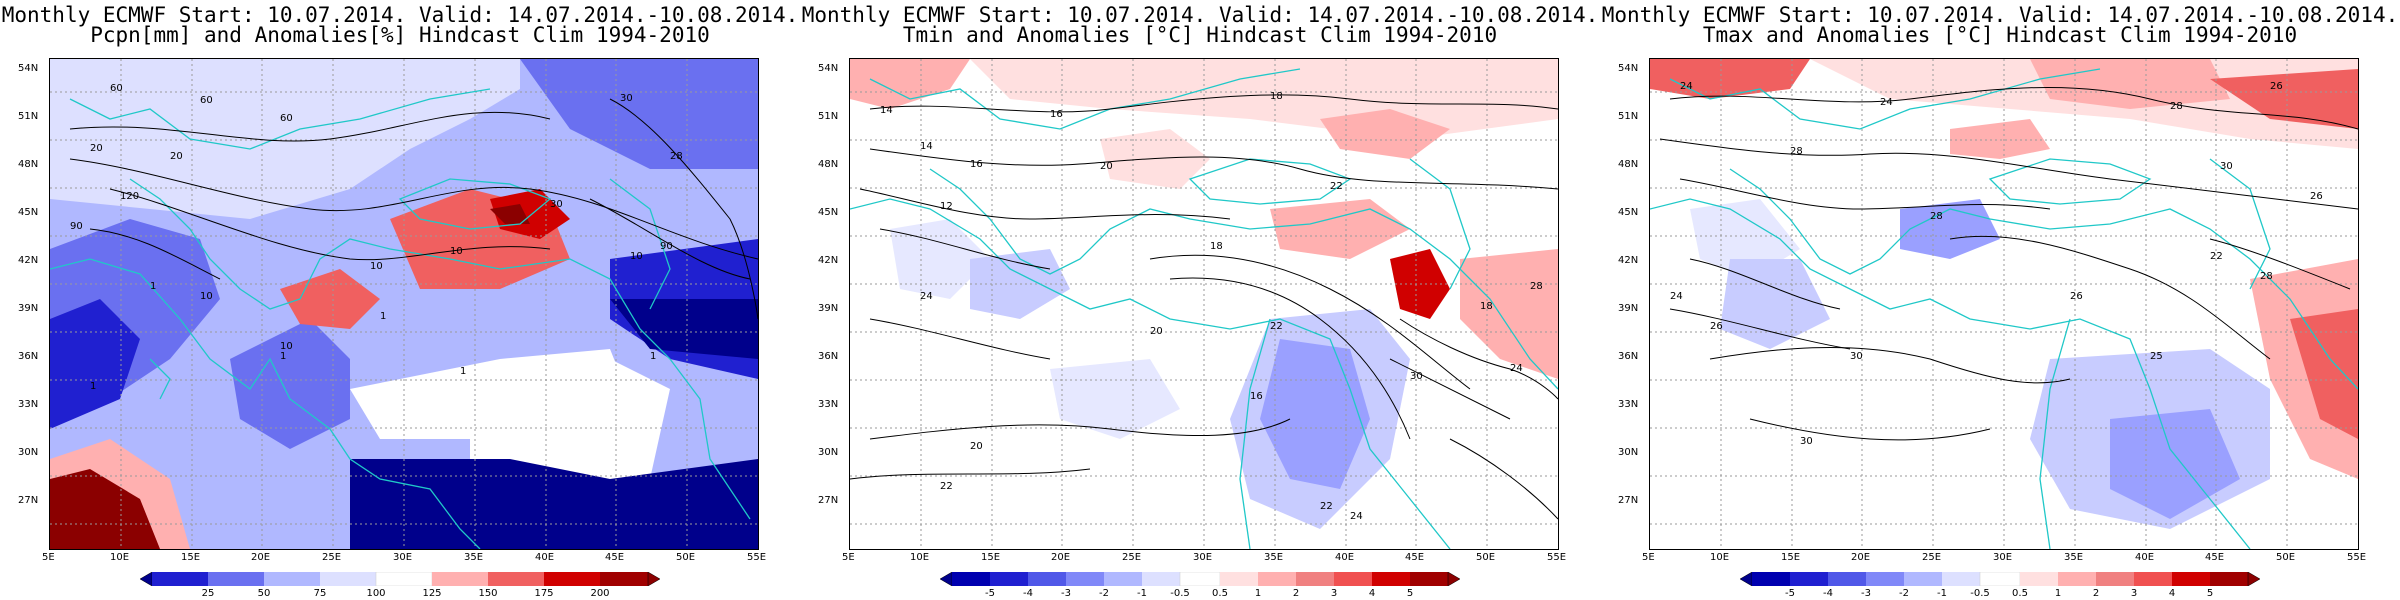  I want to click on colorbar-label: -4, so click(1828, 593).